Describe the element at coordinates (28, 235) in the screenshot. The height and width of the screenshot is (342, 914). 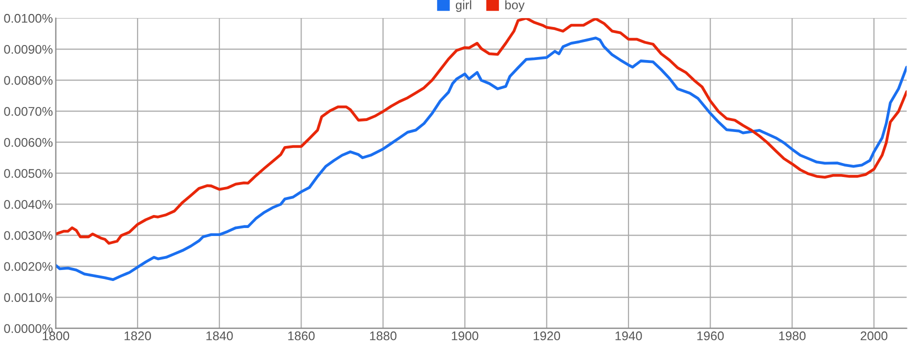
I see `y-tick-label: 0.0030%` at that location.